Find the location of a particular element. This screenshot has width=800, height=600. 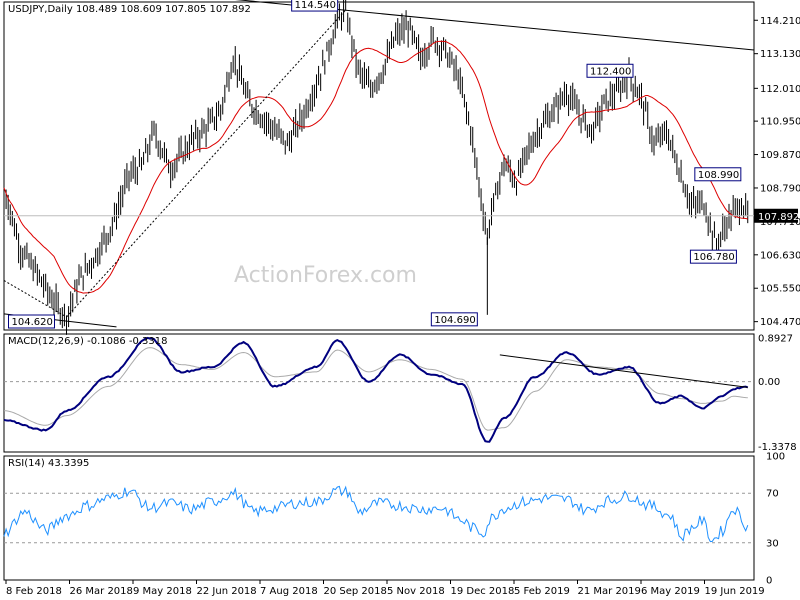

rsi-line is located at coordinates (376, 514).